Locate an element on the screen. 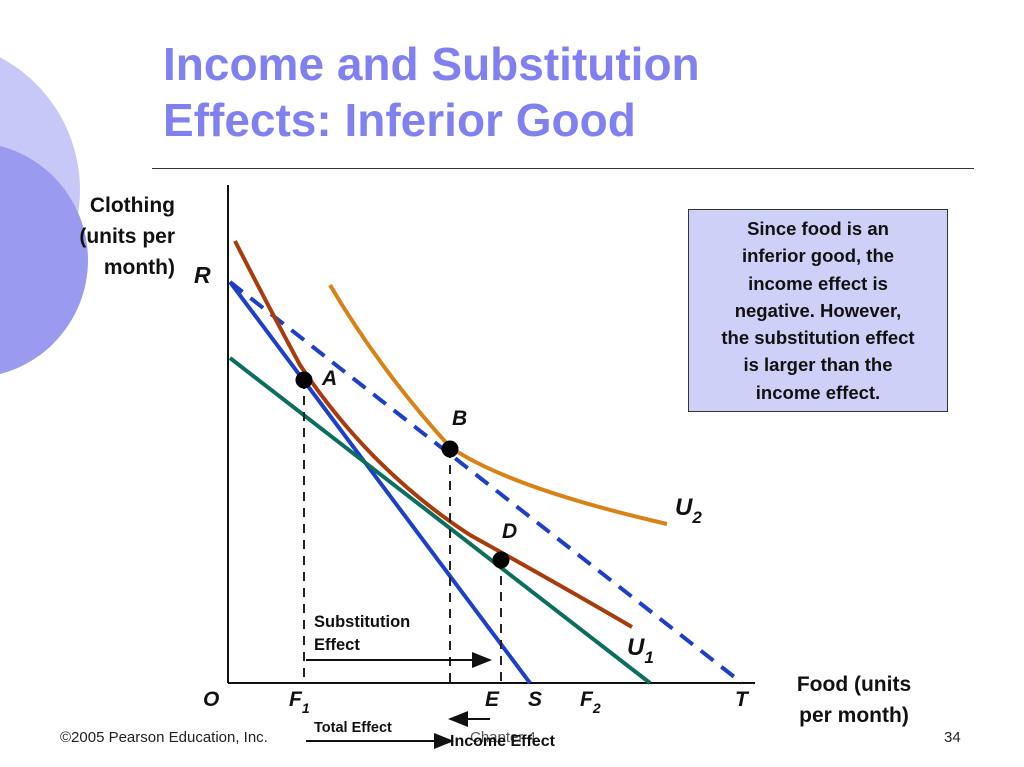 Image resolution: width=1024 pixels, height=767 pixels. label-U1-main: U is located at coordinates (636, 647).